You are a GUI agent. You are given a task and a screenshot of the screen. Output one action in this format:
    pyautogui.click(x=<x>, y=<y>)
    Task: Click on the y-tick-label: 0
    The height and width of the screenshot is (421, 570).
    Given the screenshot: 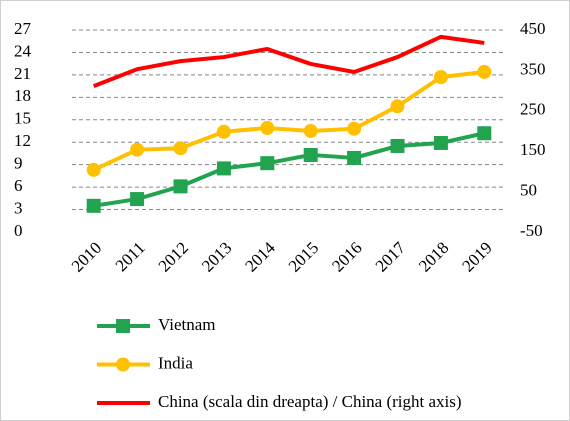 What is the action you would take?
    pyautogui.click(x=18, y=230)
    